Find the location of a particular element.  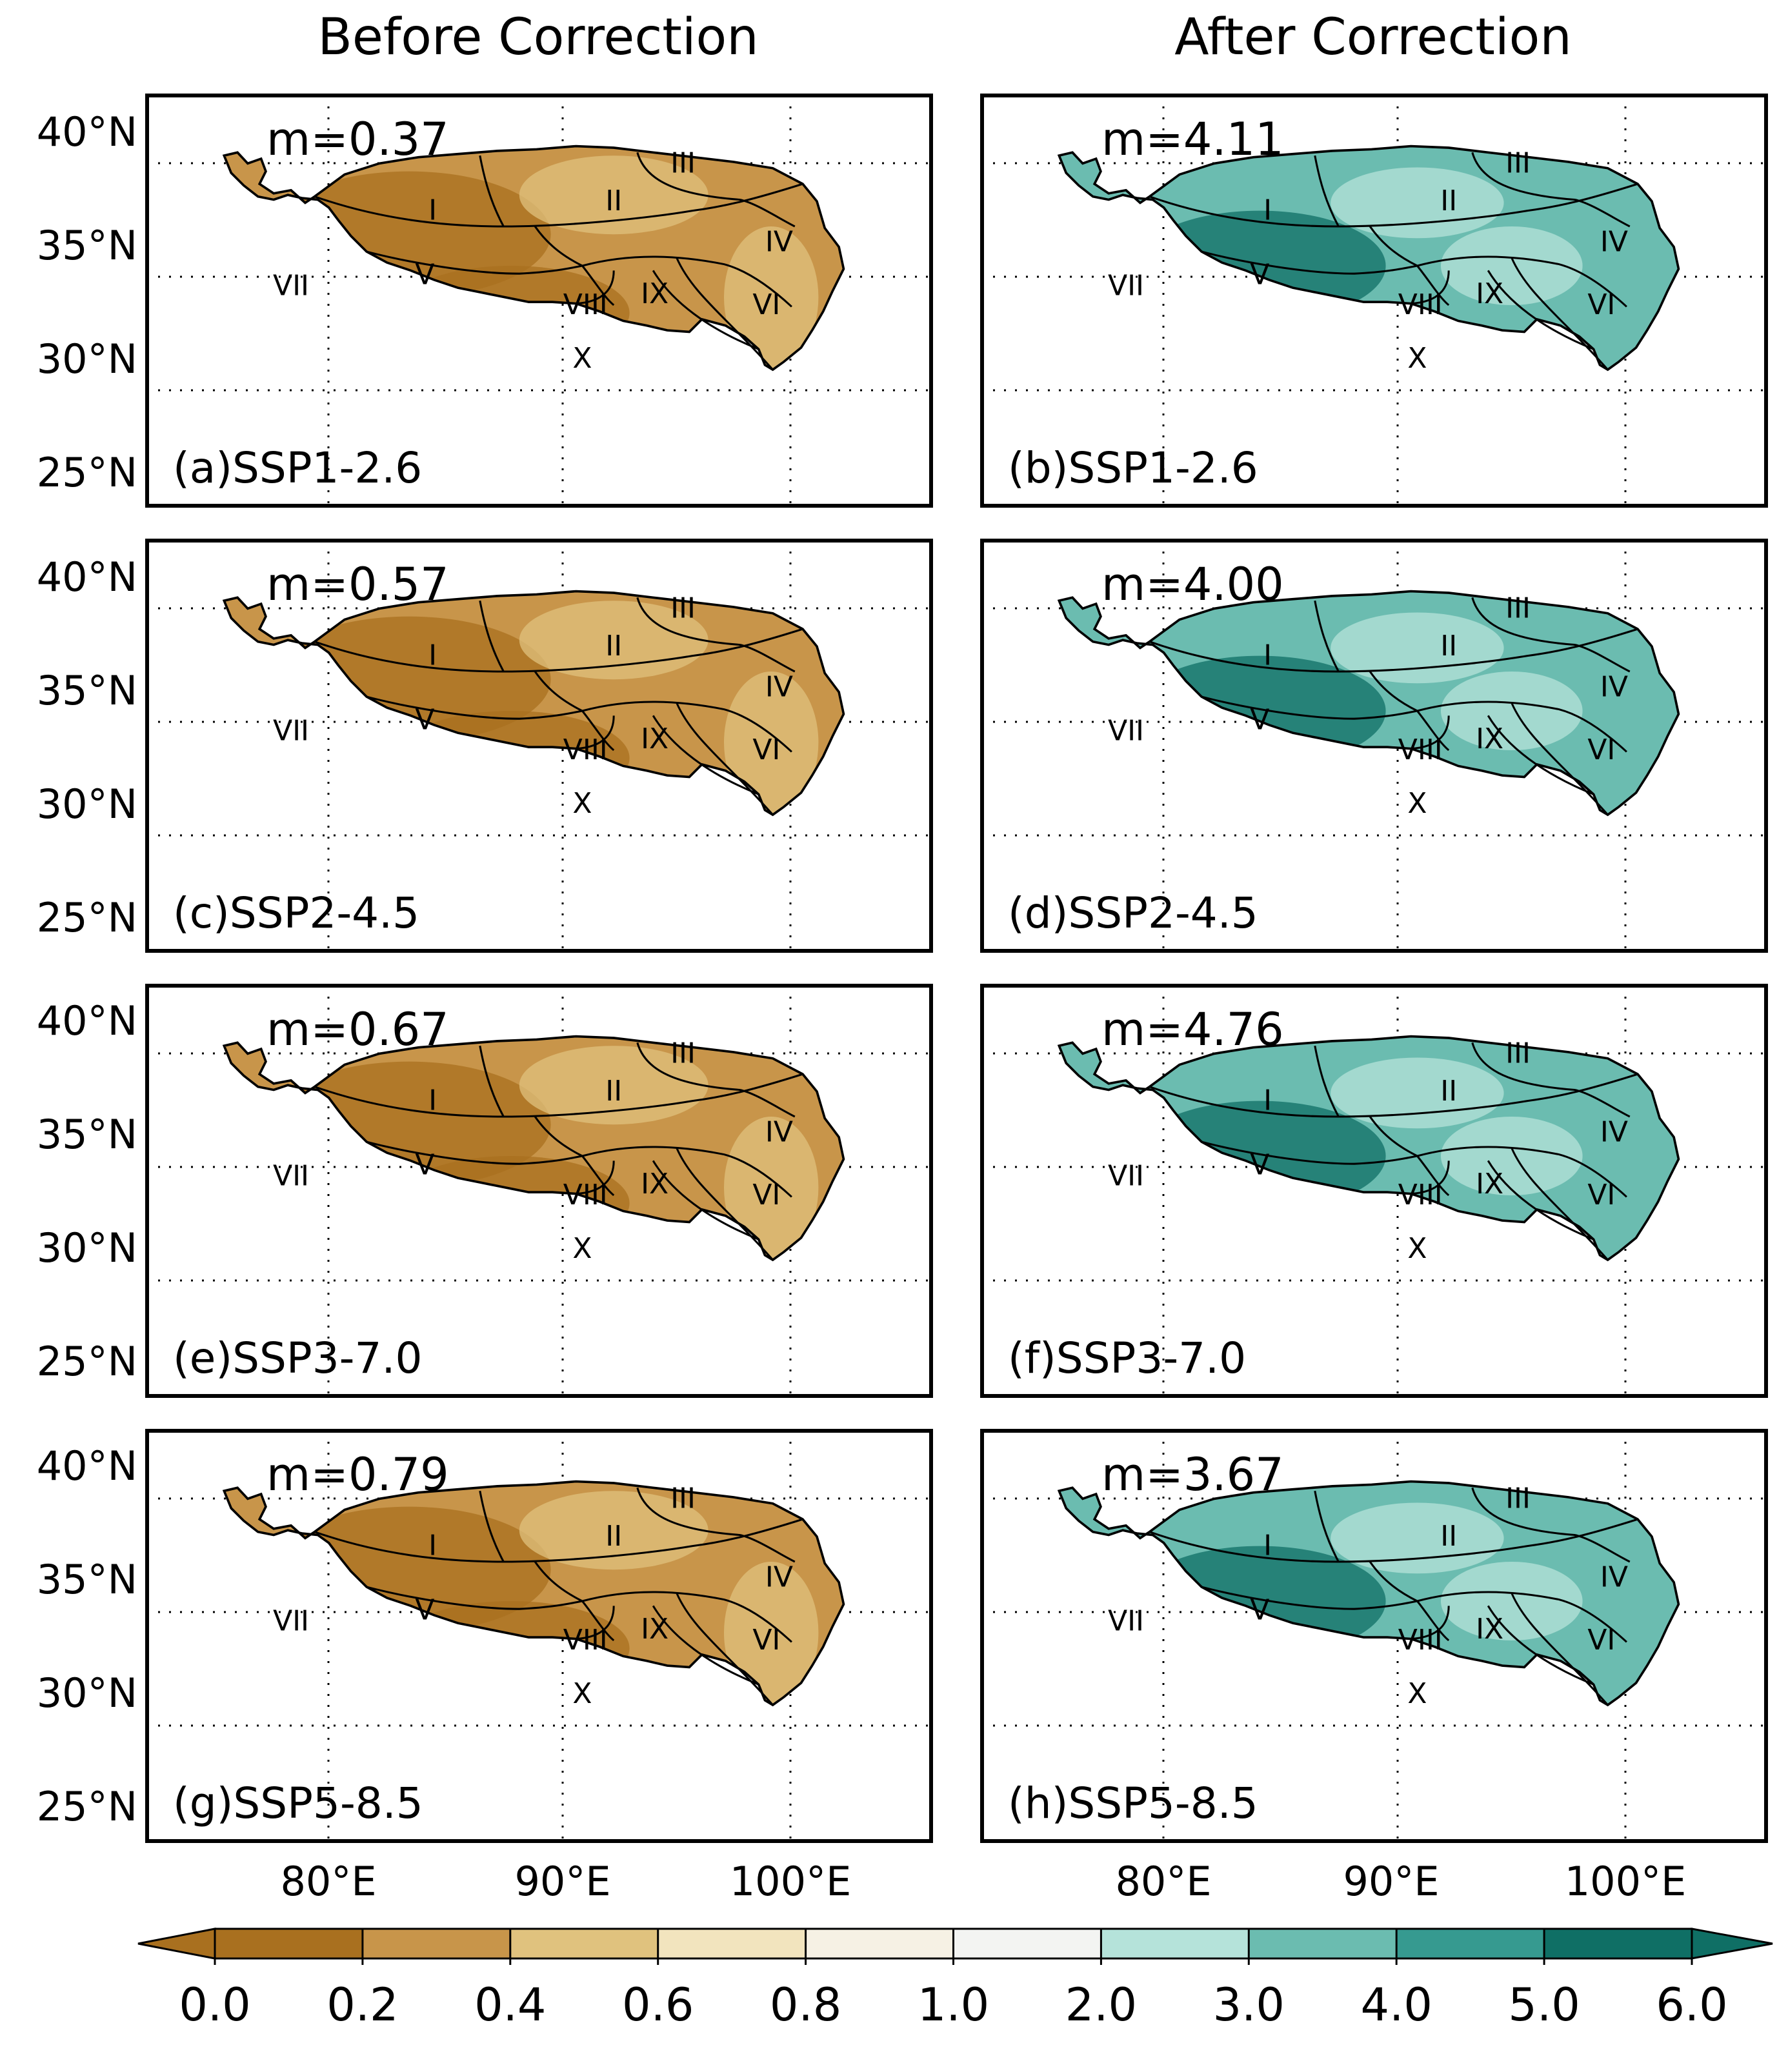

panel-label: (b)SSP1-2.6 is located at coordinates (1133, 468).